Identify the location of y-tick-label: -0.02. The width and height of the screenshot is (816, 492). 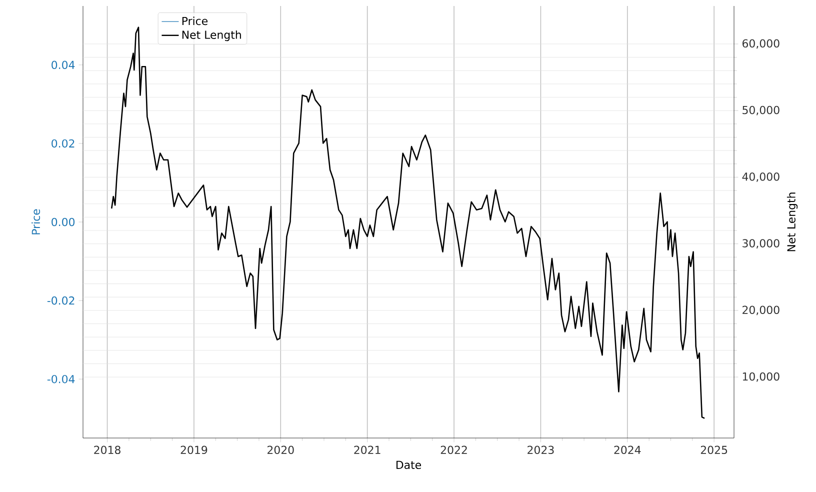
(60, 300).